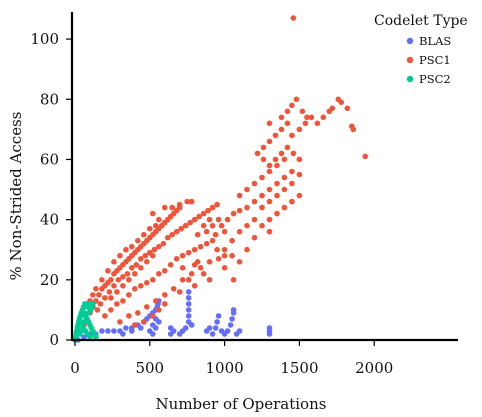 Image resolution: width=482 pixels, height=417 pixels. What do you see at coordinates (435, 60) in the screenshot?
I see `legend-label-psc1: PSC1` at bounding box center [435, 60].